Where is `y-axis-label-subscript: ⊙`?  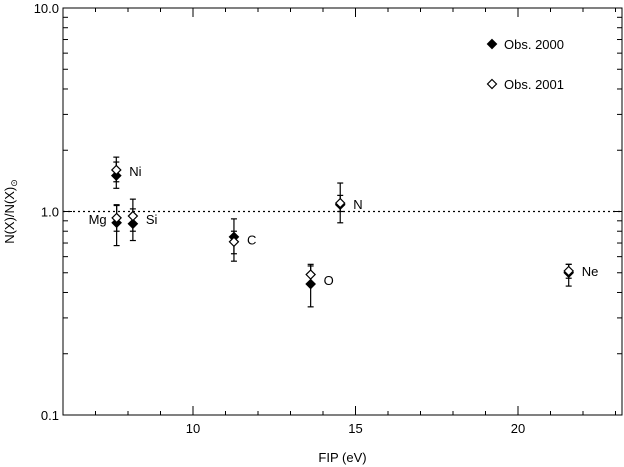 y-axis-label-subscript: ⊙ is located at coordinates (14, 183).